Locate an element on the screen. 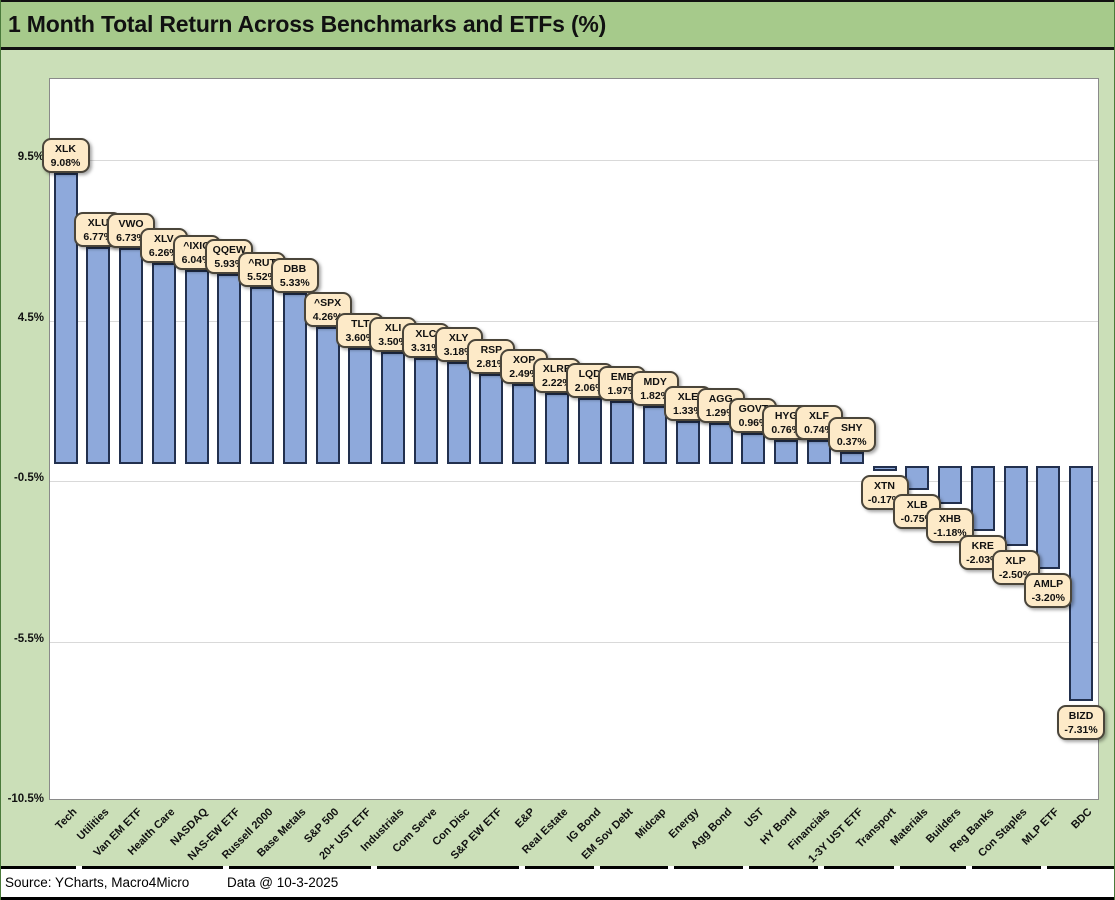  y-axis-tick-label: -0.5% is located at coordinates (28, 478).